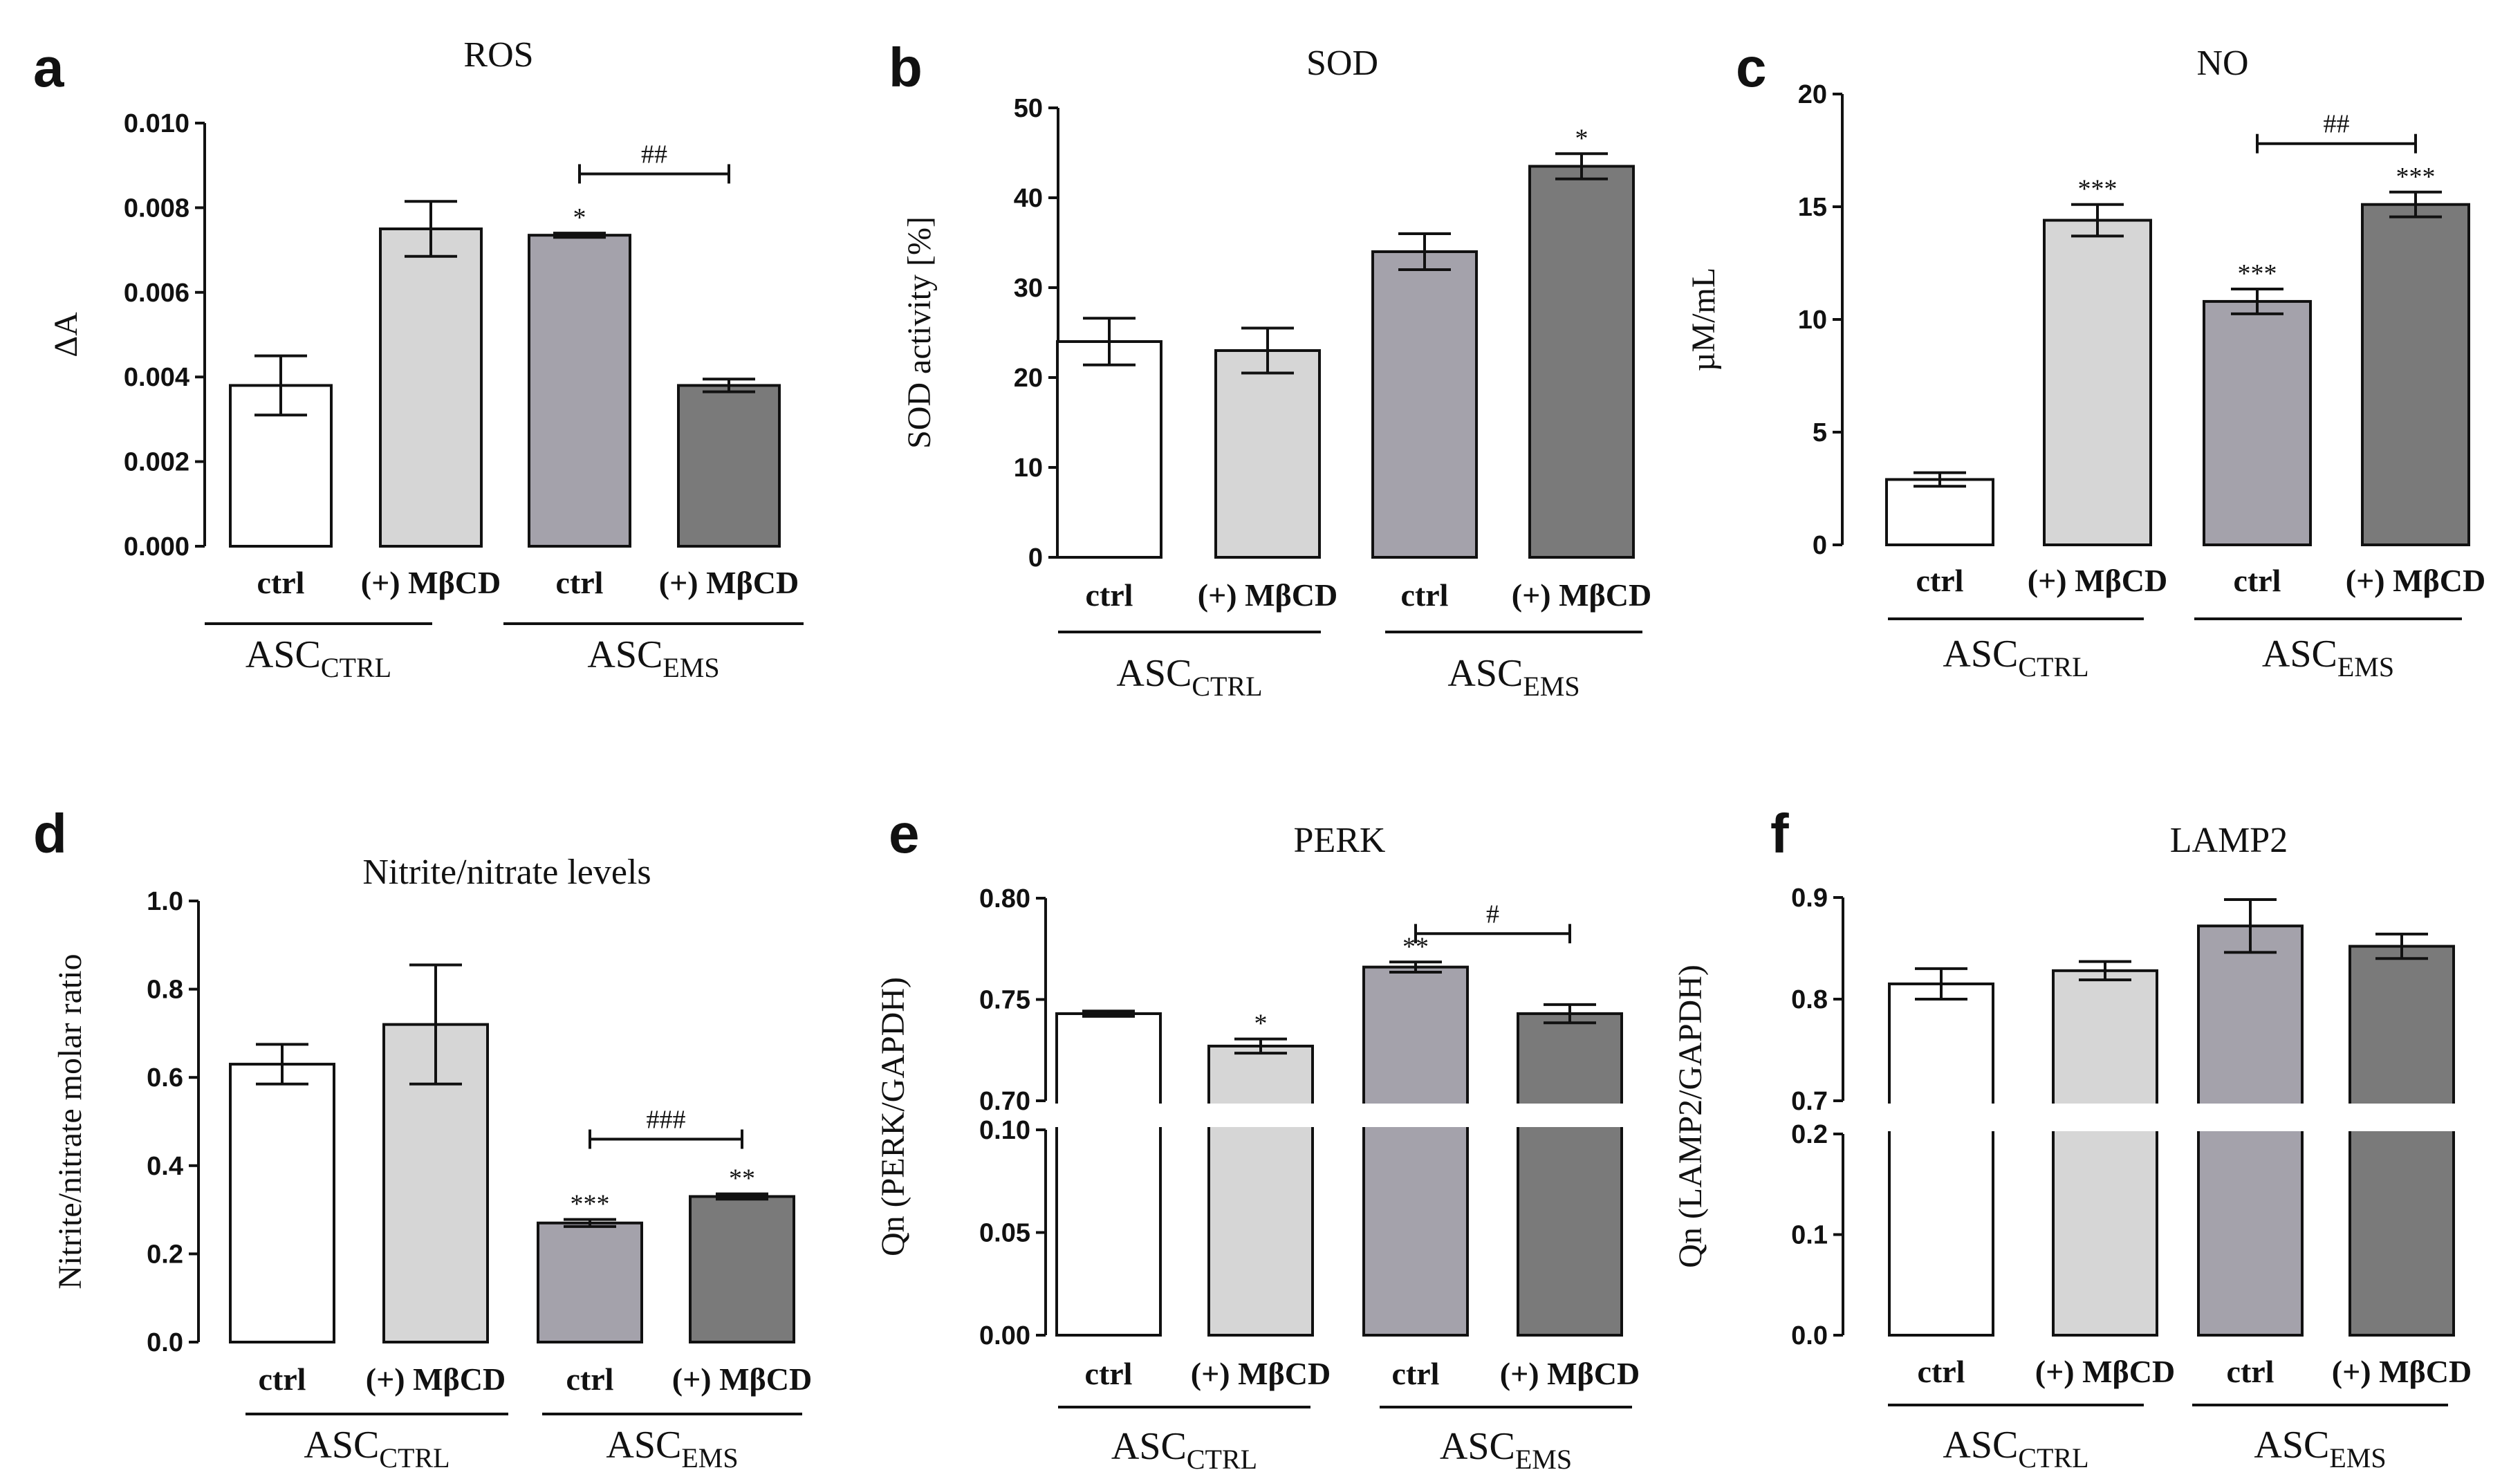 The width and height of the screenshot is (2520, 1479). I want to click on y-tick-label: 0.10, so click(1004, 1130).